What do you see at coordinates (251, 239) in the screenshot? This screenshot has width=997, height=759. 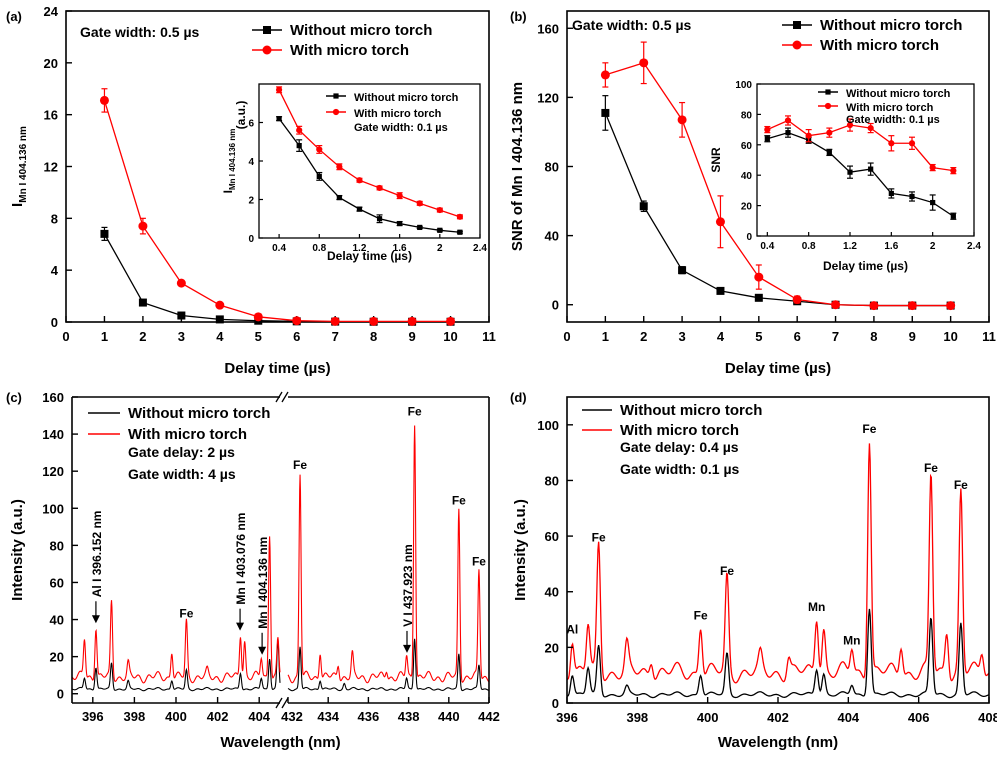 I see `inset-y-tick-label: 0` at bounding box center [251, 239].